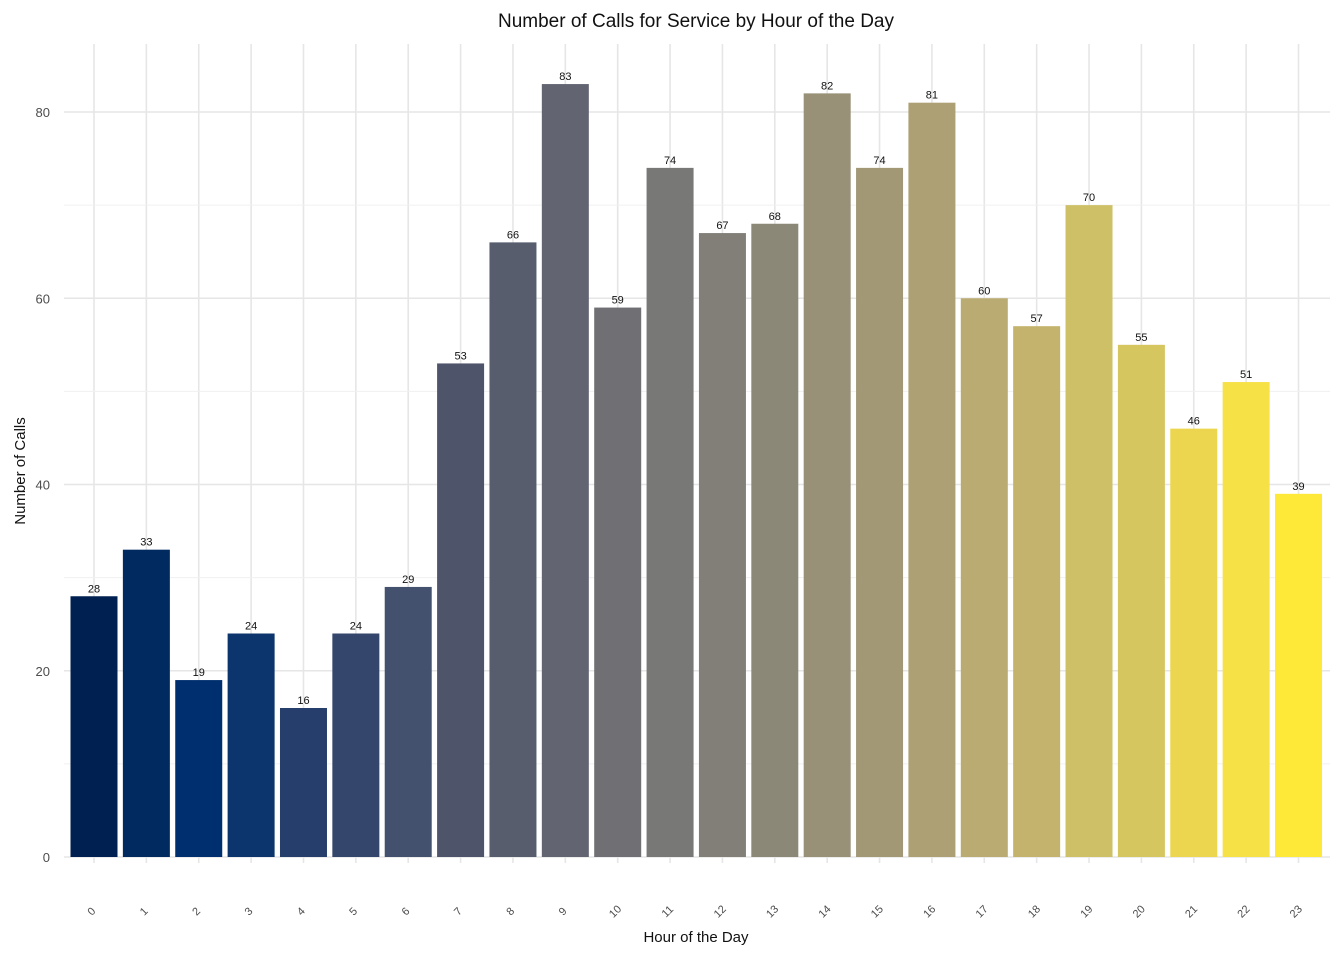 The image size is (1344, 960). I want to click on y-tick-label: 40, so click(43, 485).